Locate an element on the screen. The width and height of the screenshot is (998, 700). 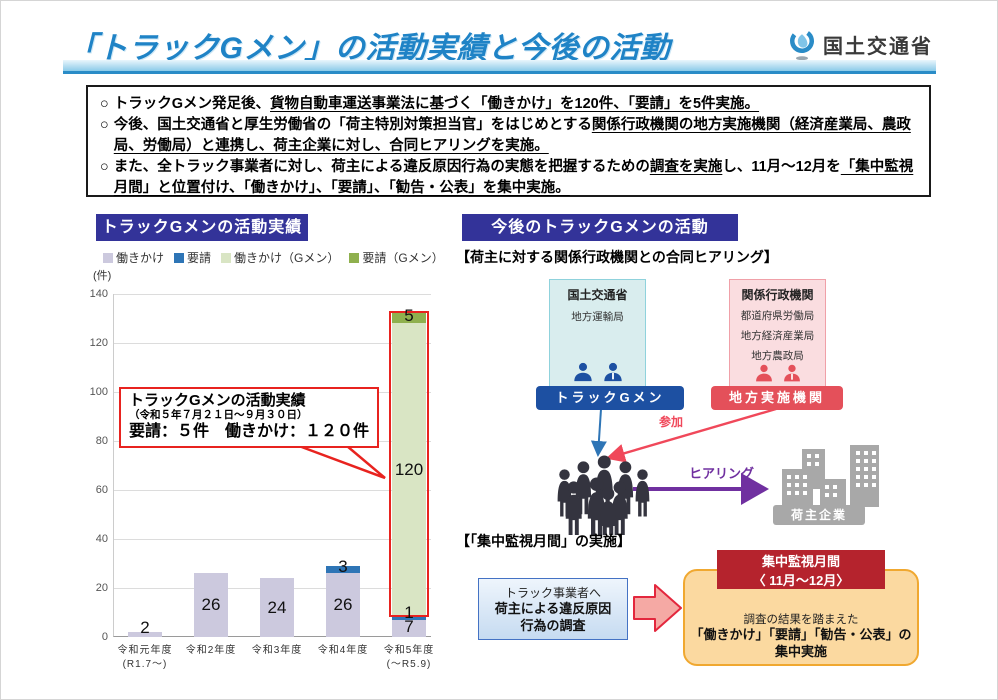
bar-働きかけ-1 is located at coordinates (211, 605).